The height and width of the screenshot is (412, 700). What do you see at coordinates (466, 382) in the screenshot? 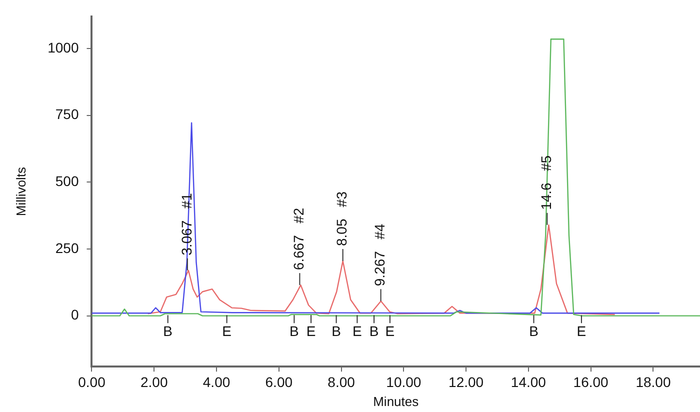
I see `x-tick-label: 12.00` at bounding box center [466, 382].